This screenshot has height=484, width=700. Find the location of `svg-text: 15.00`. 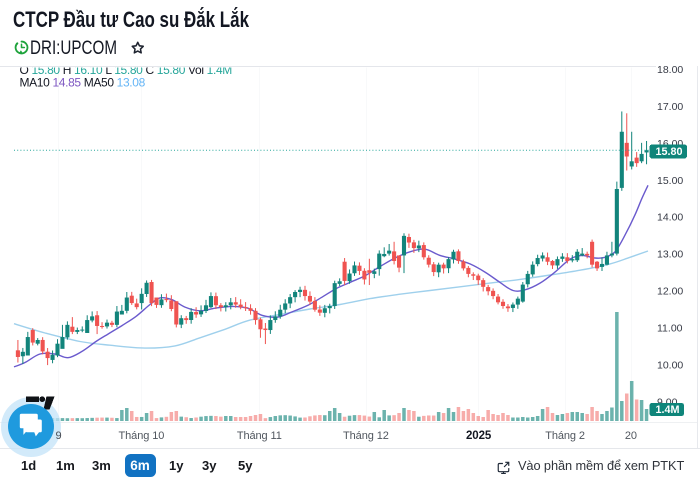

svg-text: 15.00 is located at coordinates (670, 181).